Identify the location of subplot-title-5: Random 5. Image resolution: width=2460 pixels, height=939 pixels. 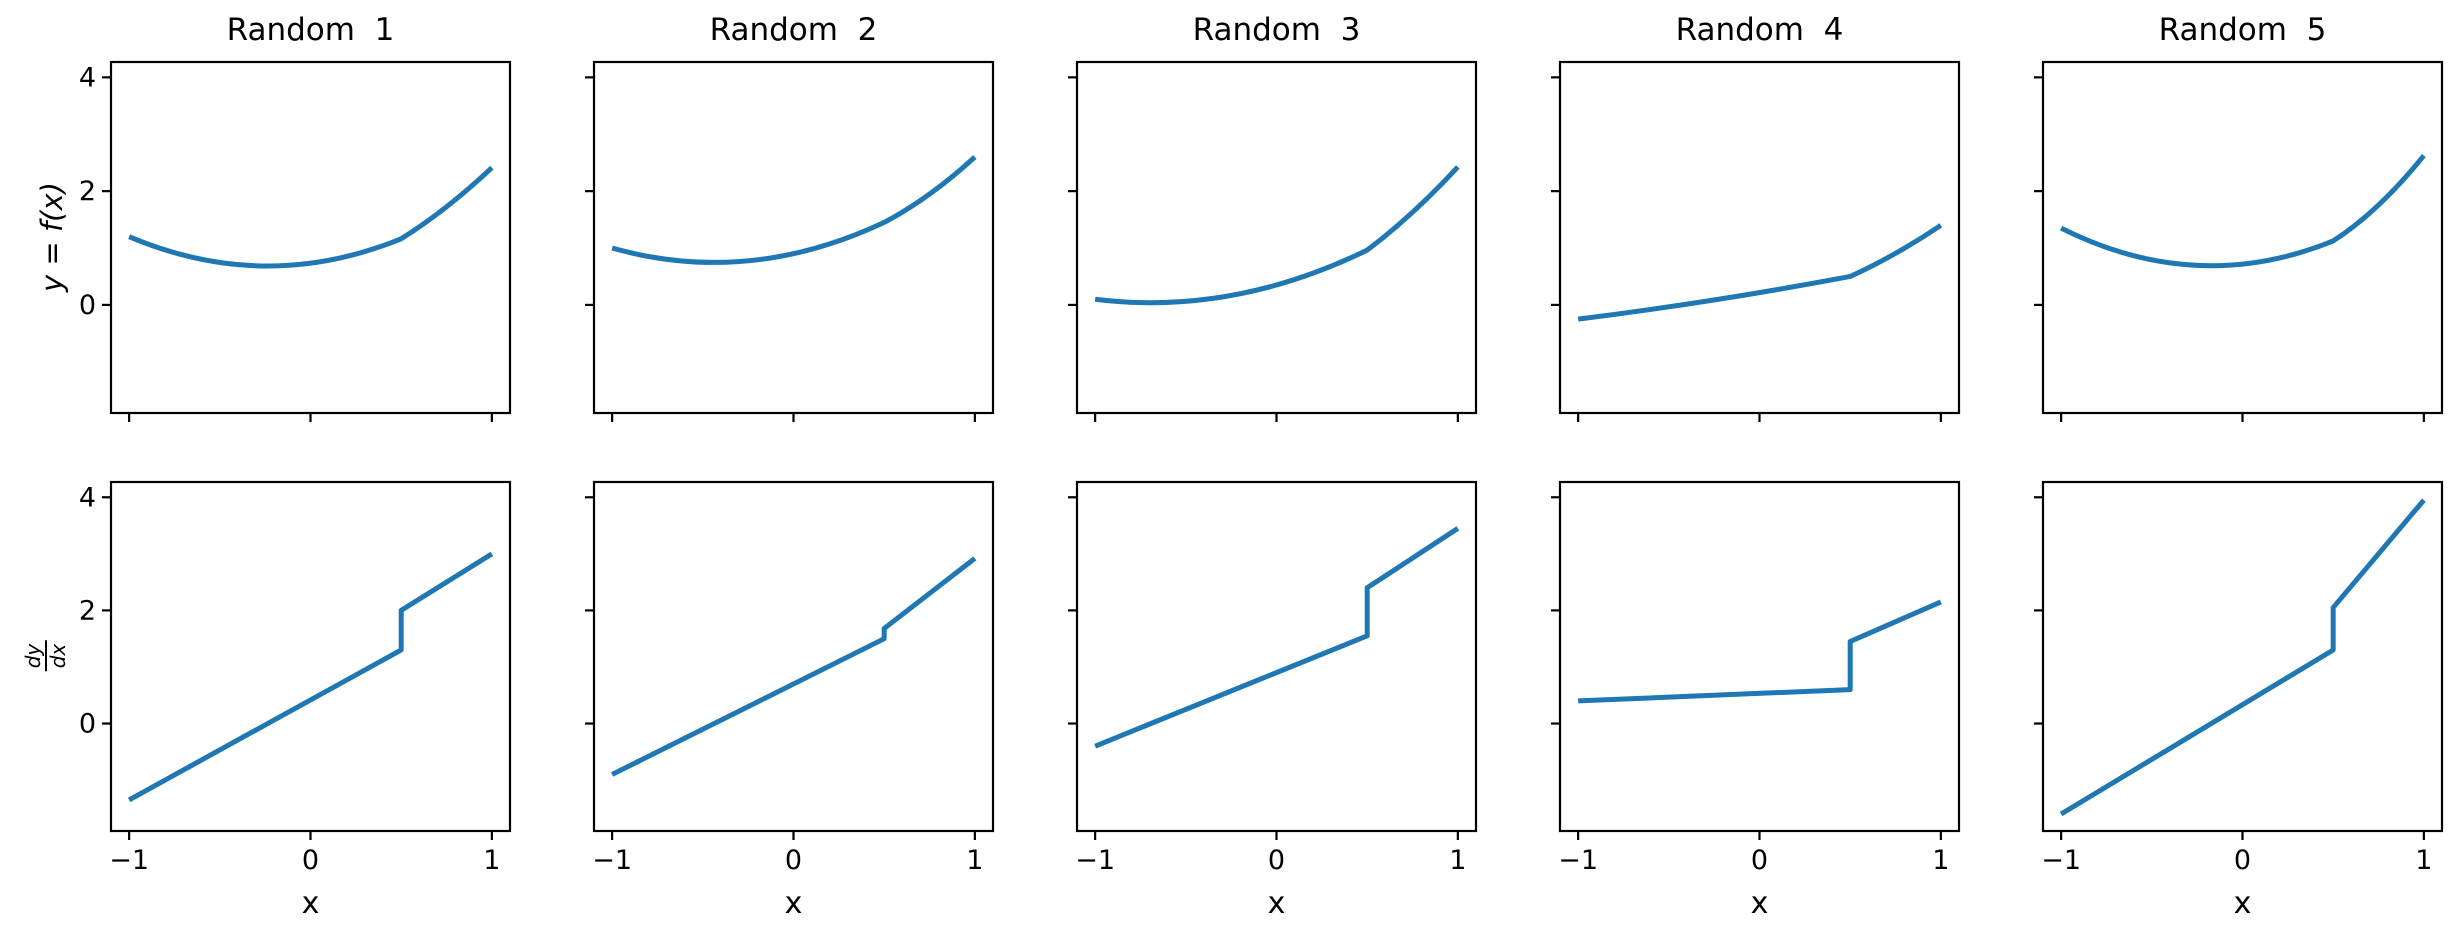
(2242, 30).